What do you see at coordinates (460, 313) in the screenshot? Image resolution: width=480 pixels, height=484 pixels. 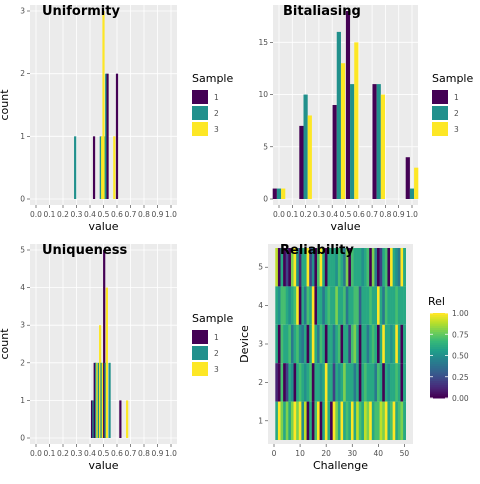 I see `legend-tick-label: 1.00` at bounding box center [460, 313].